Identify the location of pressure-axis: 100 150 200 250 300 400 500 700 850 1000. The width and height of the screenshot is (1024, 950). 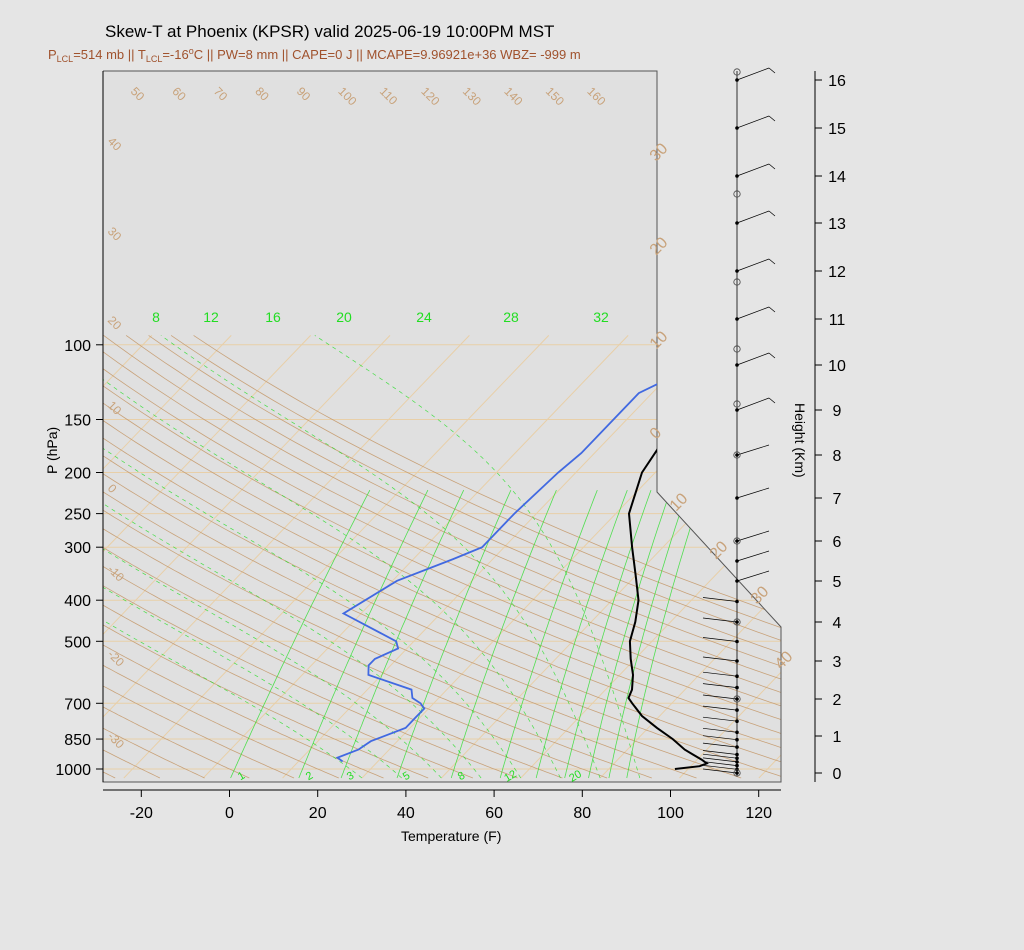
(79, 426).